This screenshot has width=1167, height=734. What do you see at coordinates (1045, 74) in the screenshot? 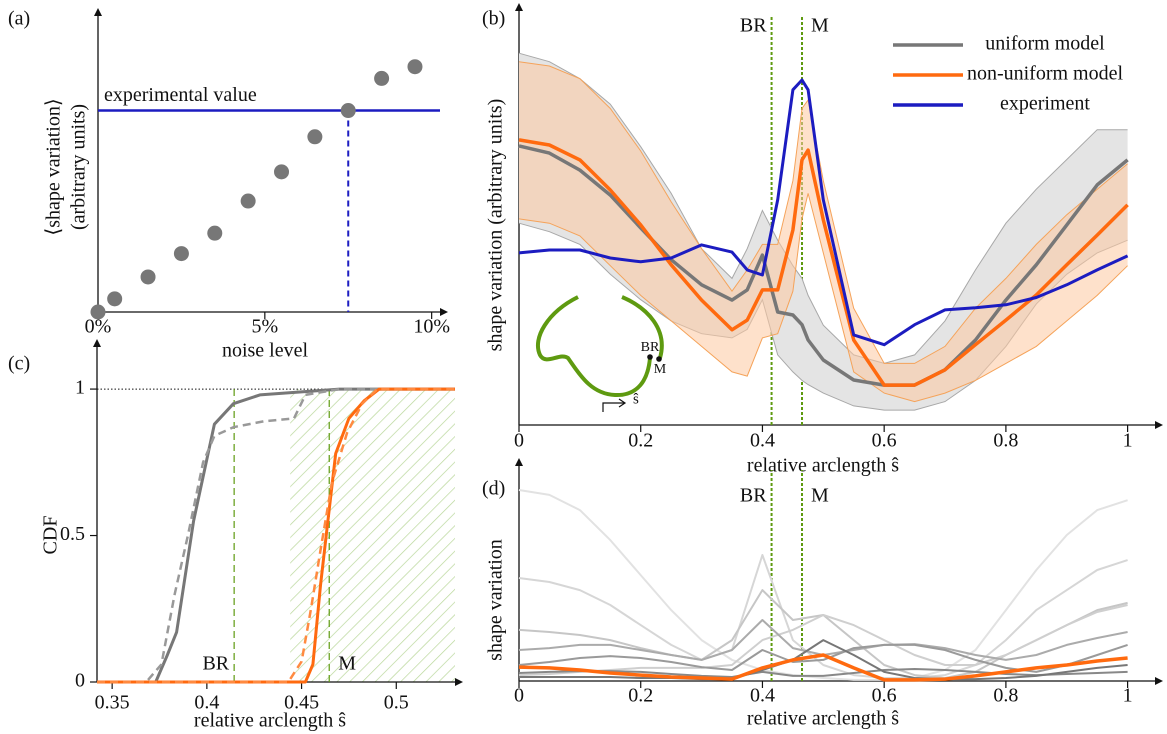
I see `legend-label: non-uniform model` at bounding box center [1045, 74].